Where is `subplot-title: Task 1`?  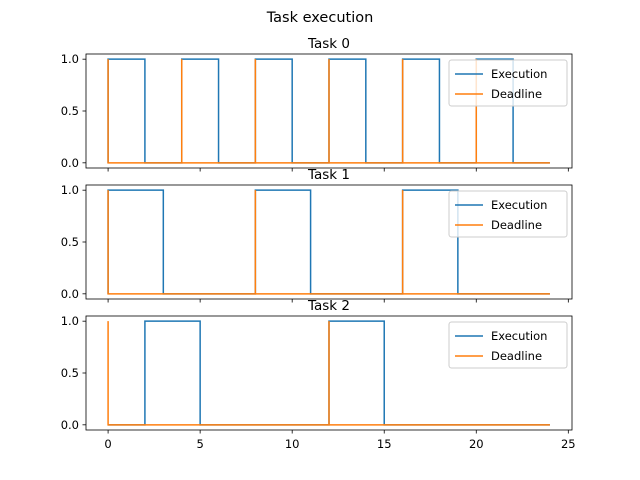 subplot-title: Task 1 is located at coordinates (328, 175).